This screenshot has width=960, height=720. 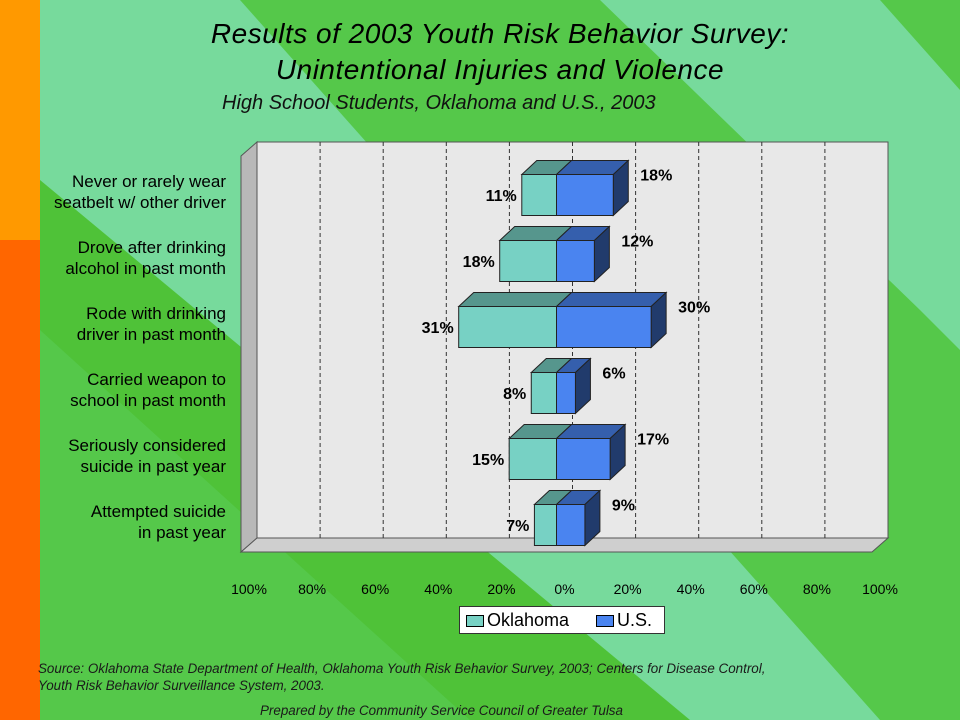 I want to click on bar-top-us, so click(x=611, y=299).